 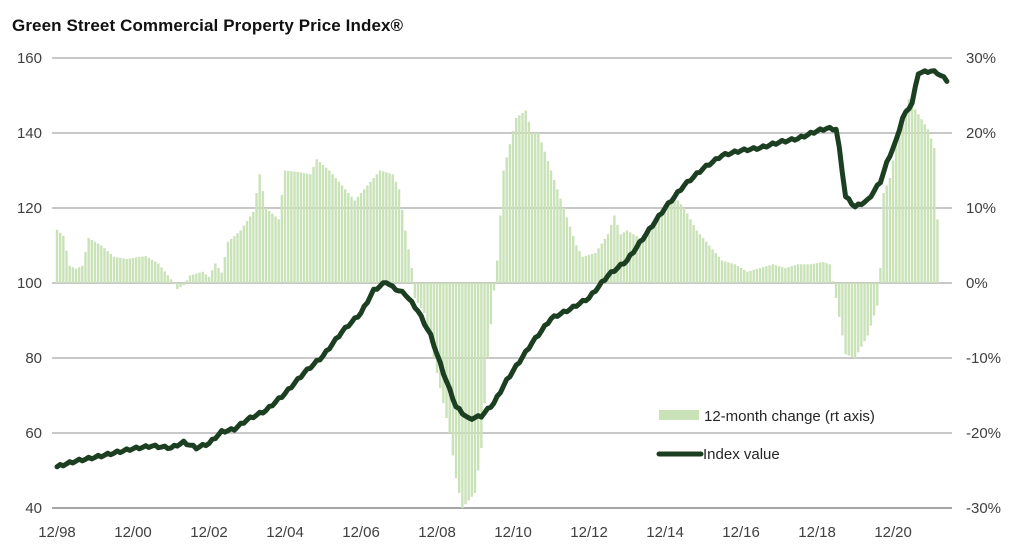 I want to click on y-right-tick-label: 30%, so click(x=981, y=58).